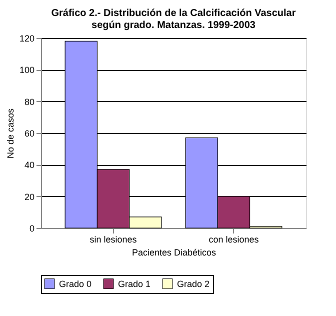 This screenshot has width=336, height=316. I want to click on y-tick-label: 20, so click(29, 197).